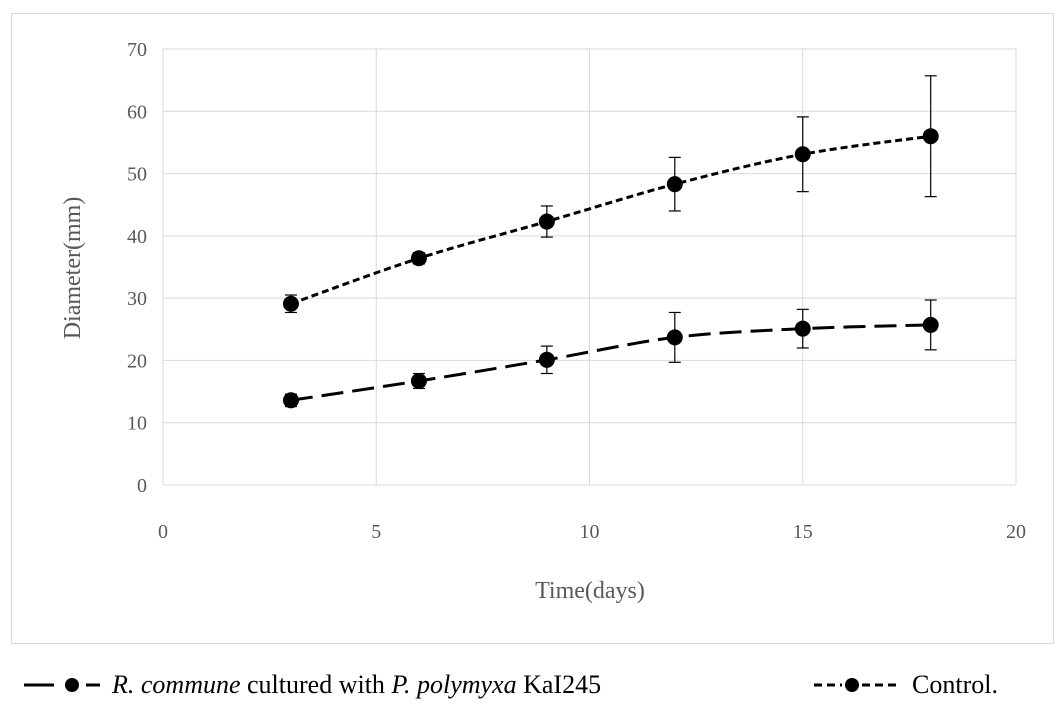  I want to click on legend-swatch-long-dash, so click(62, 685).